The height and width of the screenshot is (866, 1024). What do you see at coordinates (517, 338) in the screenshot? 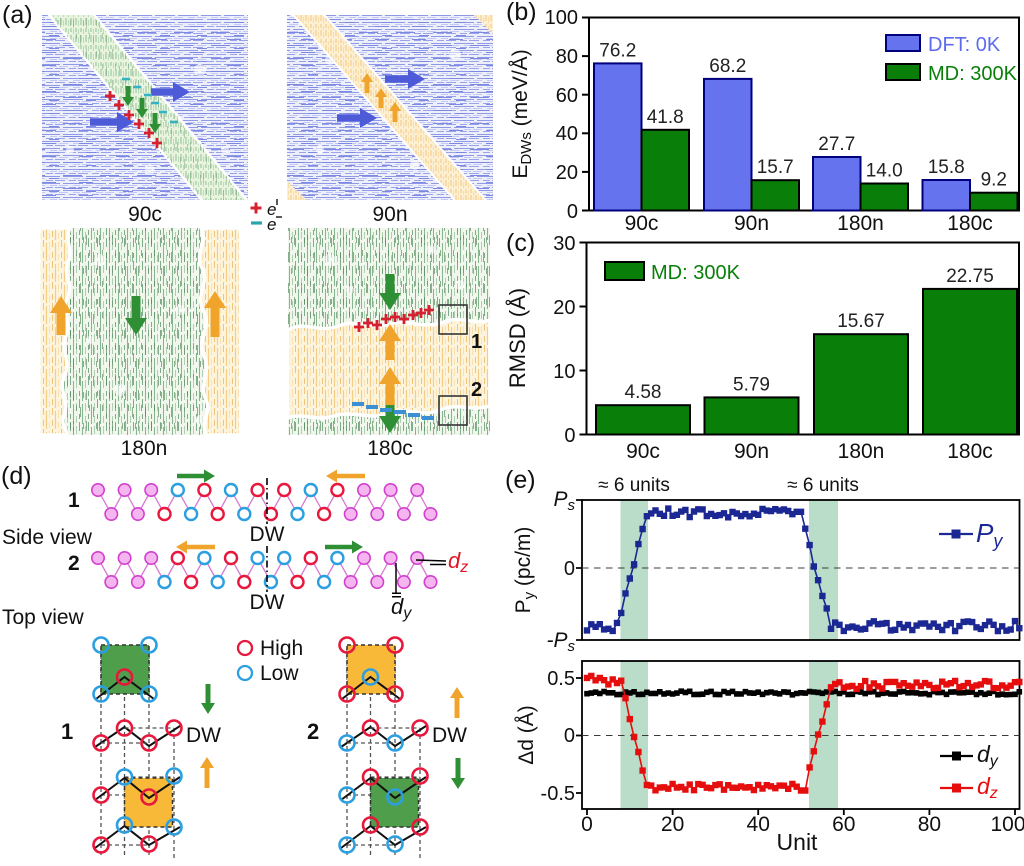
I see `svg-text: RMSD (Å)` at bounding box center [517, 338].